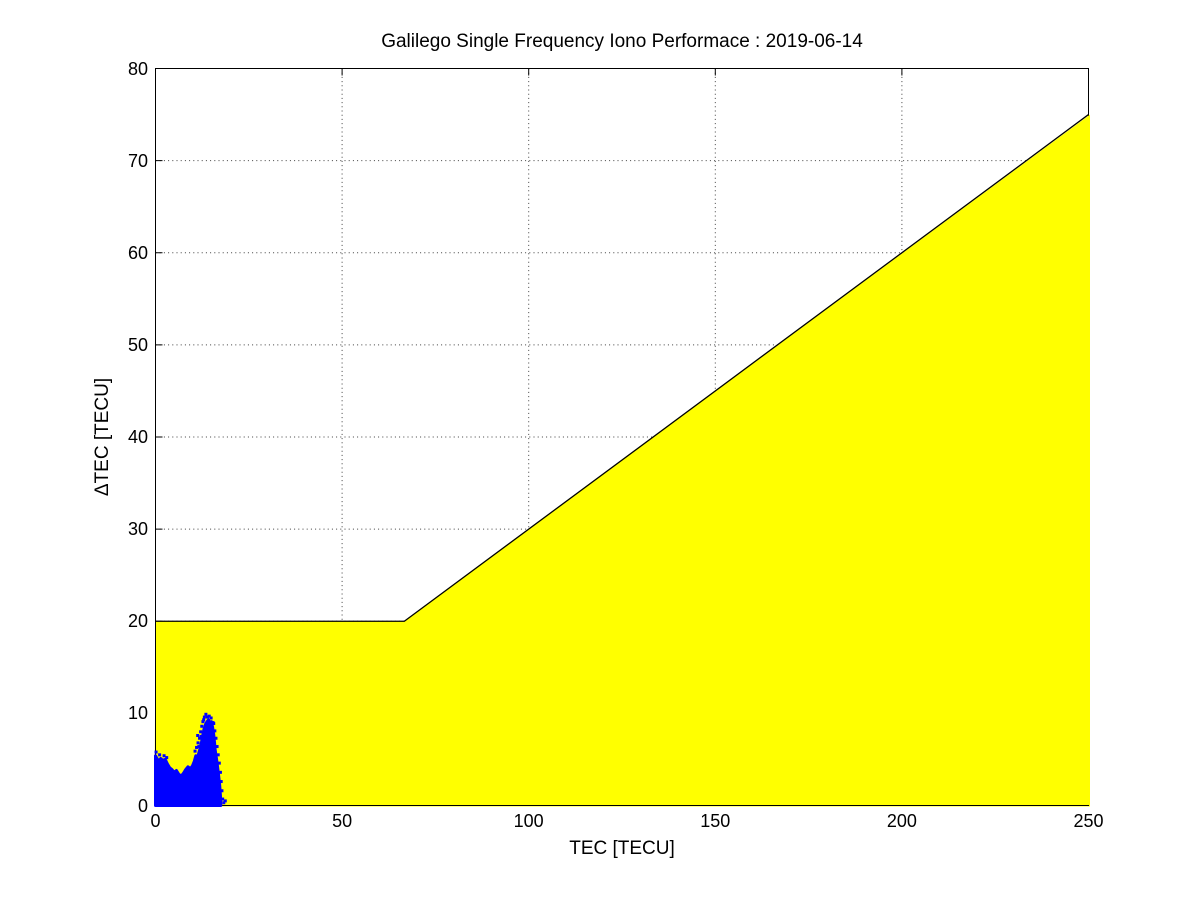  Describe the element at coordinates (622, 848) in the screenshot. I see `x-axis-label: TEC [TECU]` at that location.